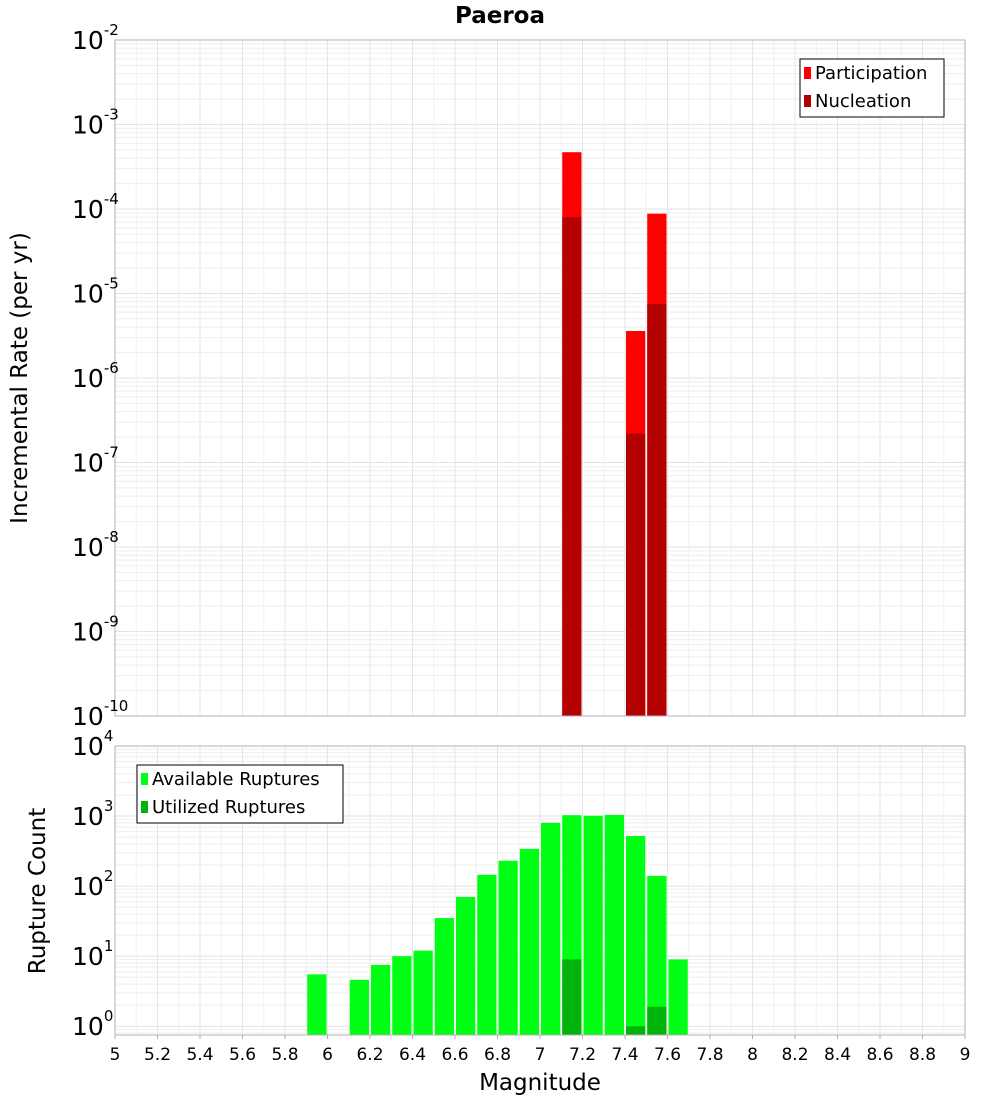 This screenshot has height=1100, width=1000. I want to click on count-legend-label: Available Ruptures, so click(236, 779).